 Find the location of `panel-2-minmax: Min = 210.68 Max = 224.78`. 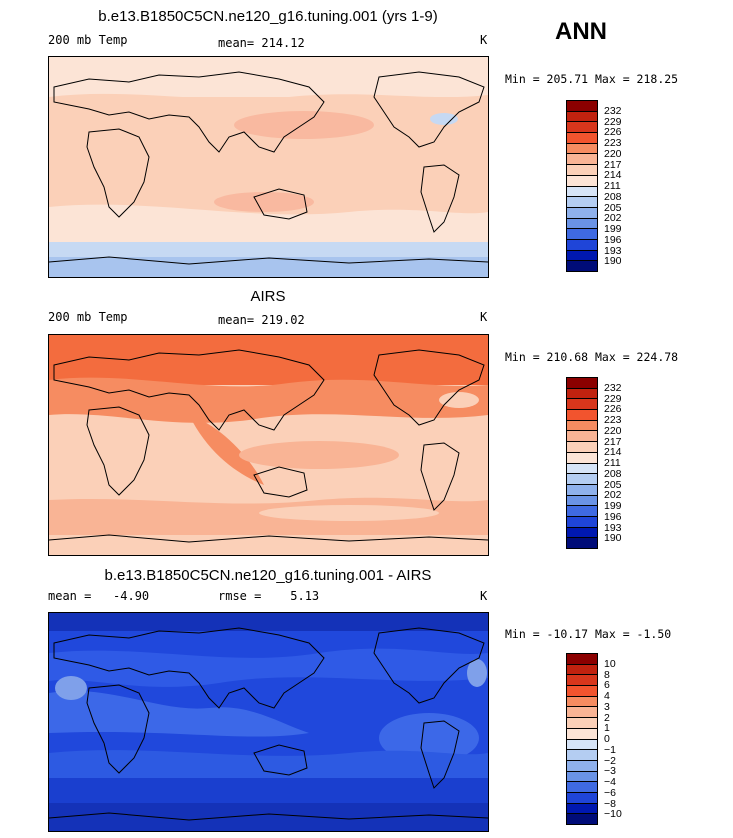

panel-2-minmax: Min = 210.68 Max = 224.78 is located at coordinates (592, 357).